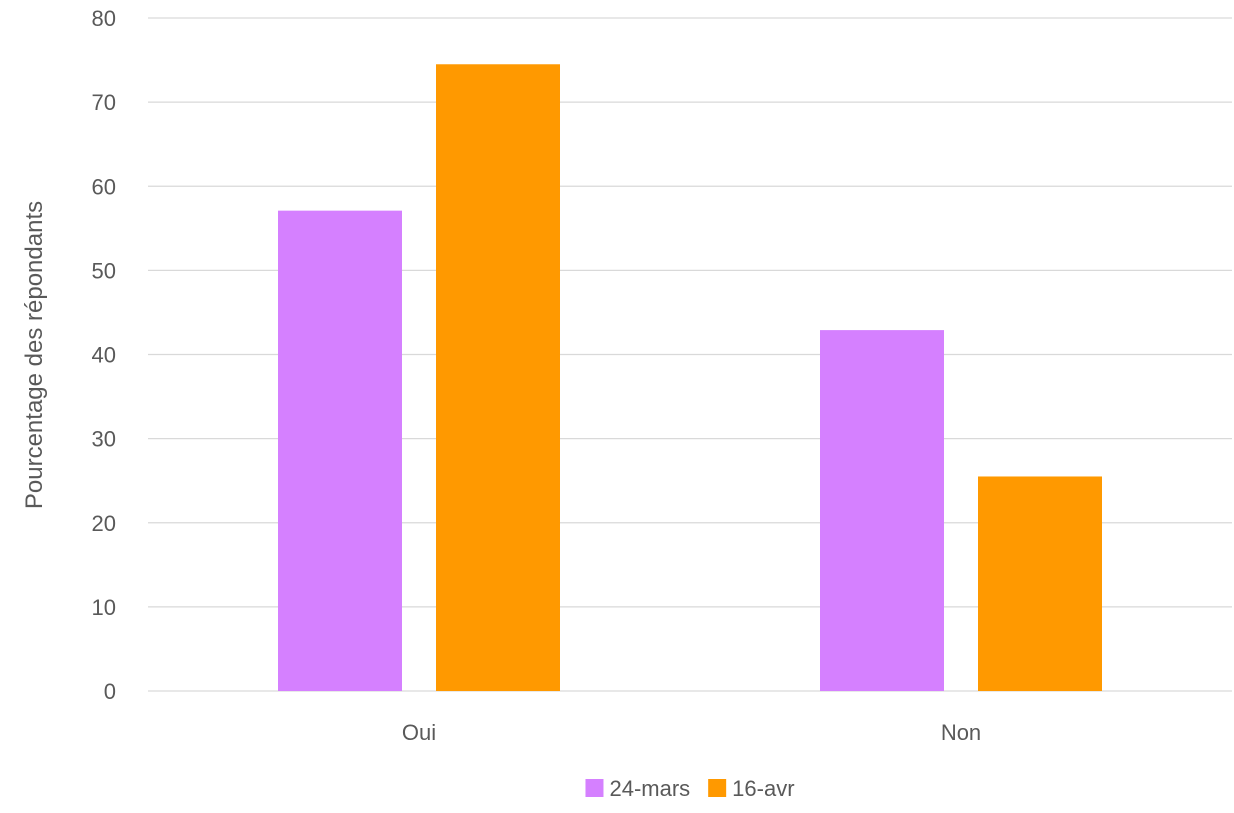  Describe the element at coordinates (104, 607) in the screenshot. I see `y-tick-label: 10` at that location.